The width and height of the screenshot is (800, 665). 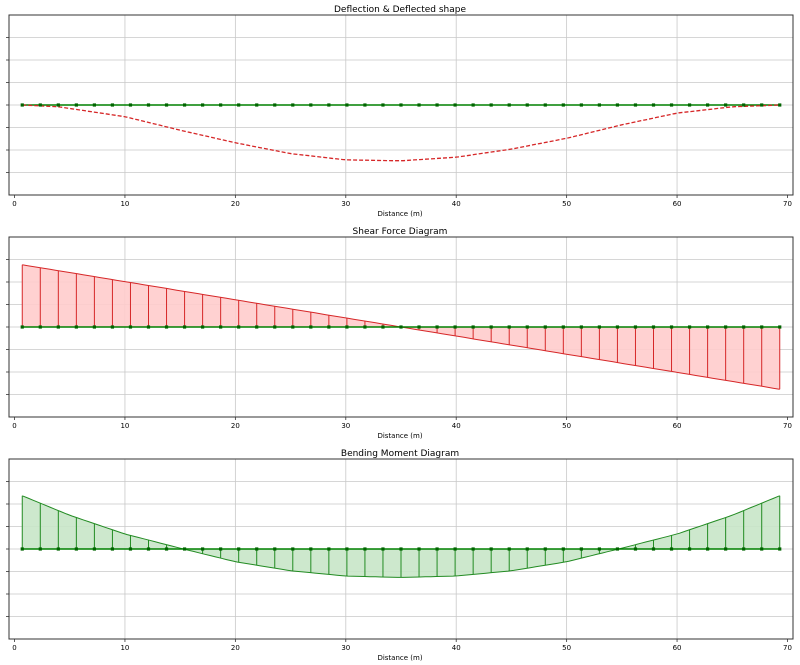 What do you see at coordinates (400, 10) in the screenshot?
I see `chart-title: Deflection & Deflected shape` at bounding box center [400, 10].